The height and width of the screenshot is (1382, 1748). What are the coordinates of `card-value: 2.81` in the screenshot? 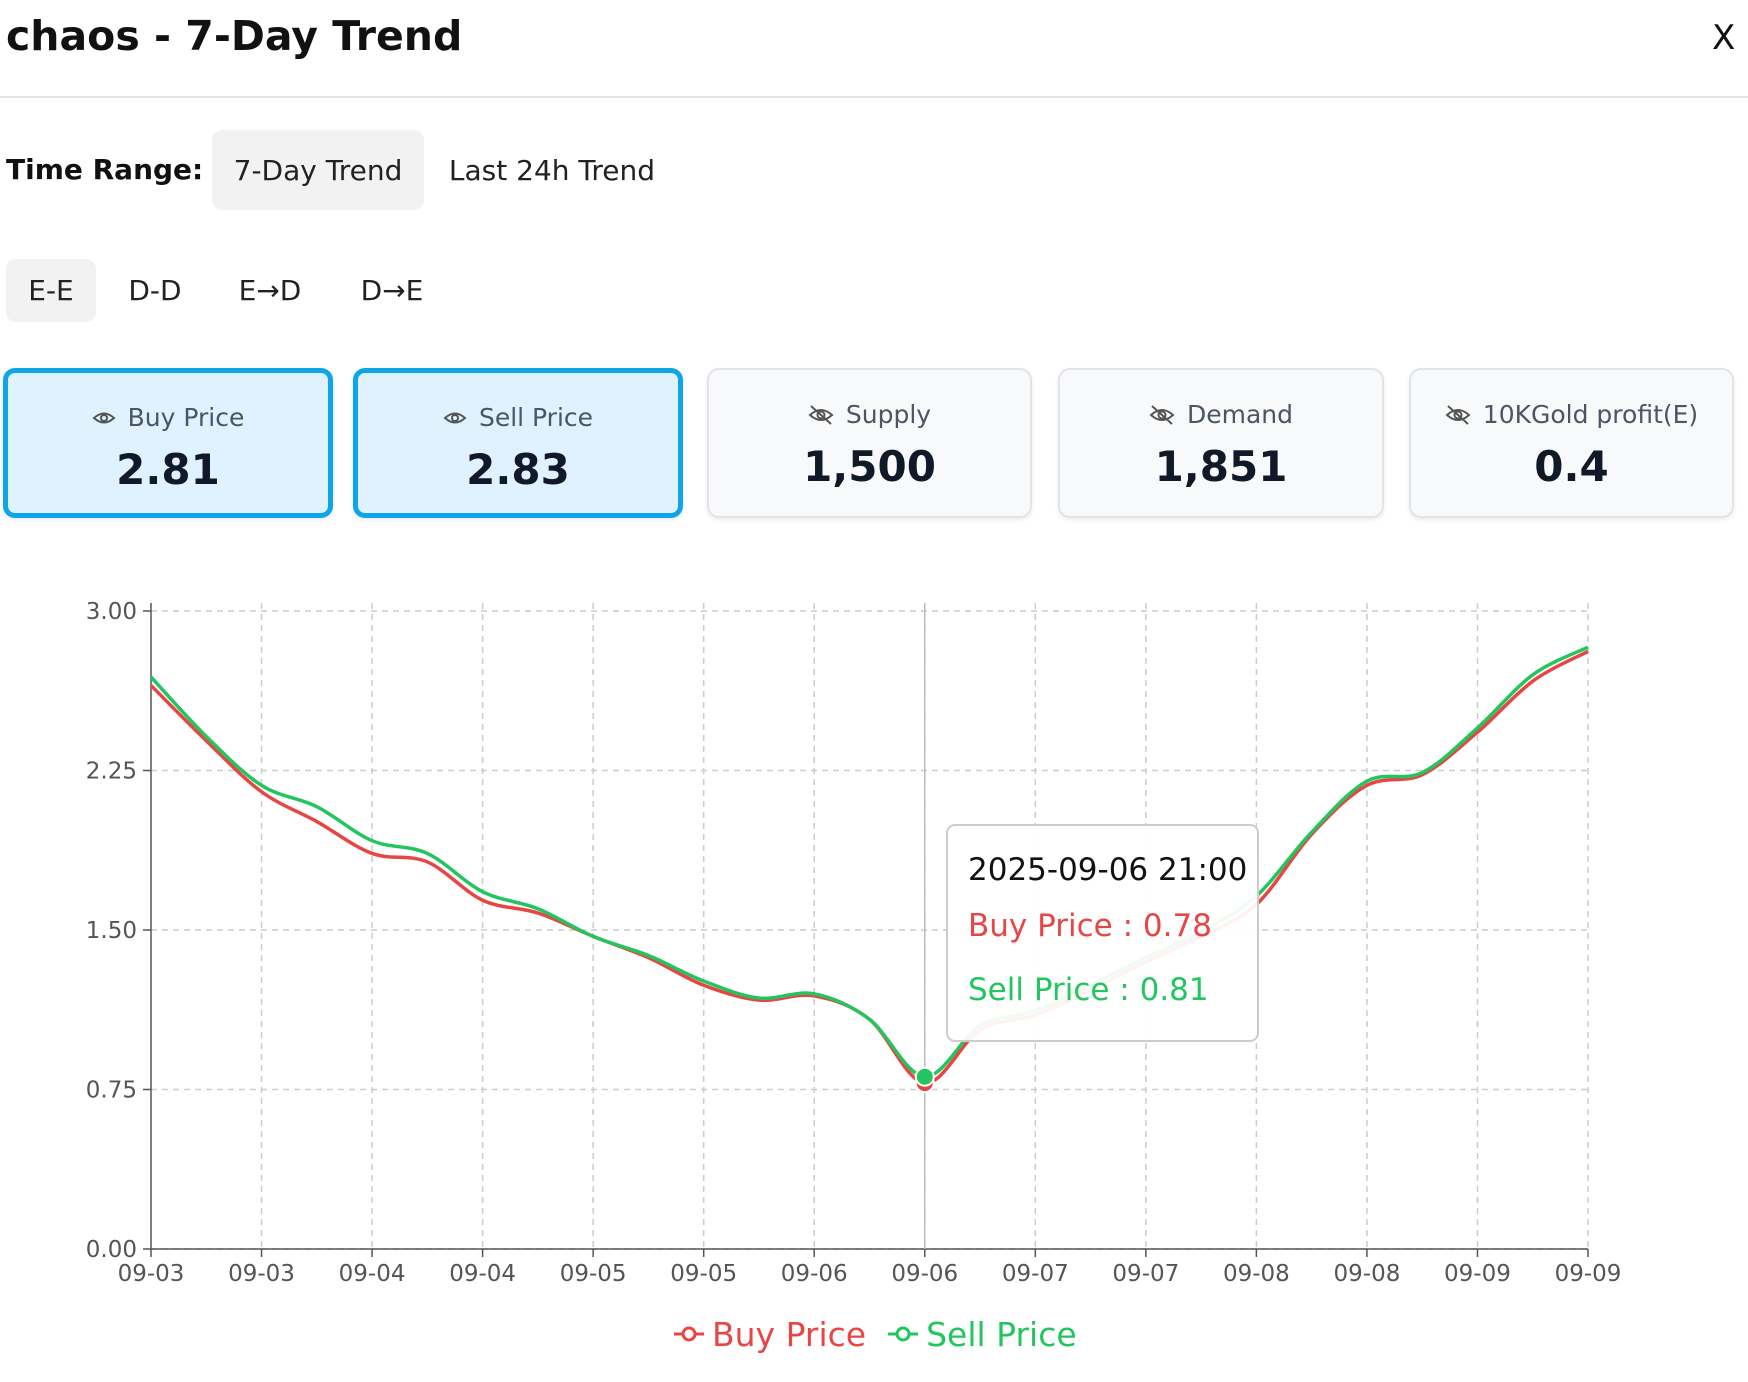 It's located at (168, 469).